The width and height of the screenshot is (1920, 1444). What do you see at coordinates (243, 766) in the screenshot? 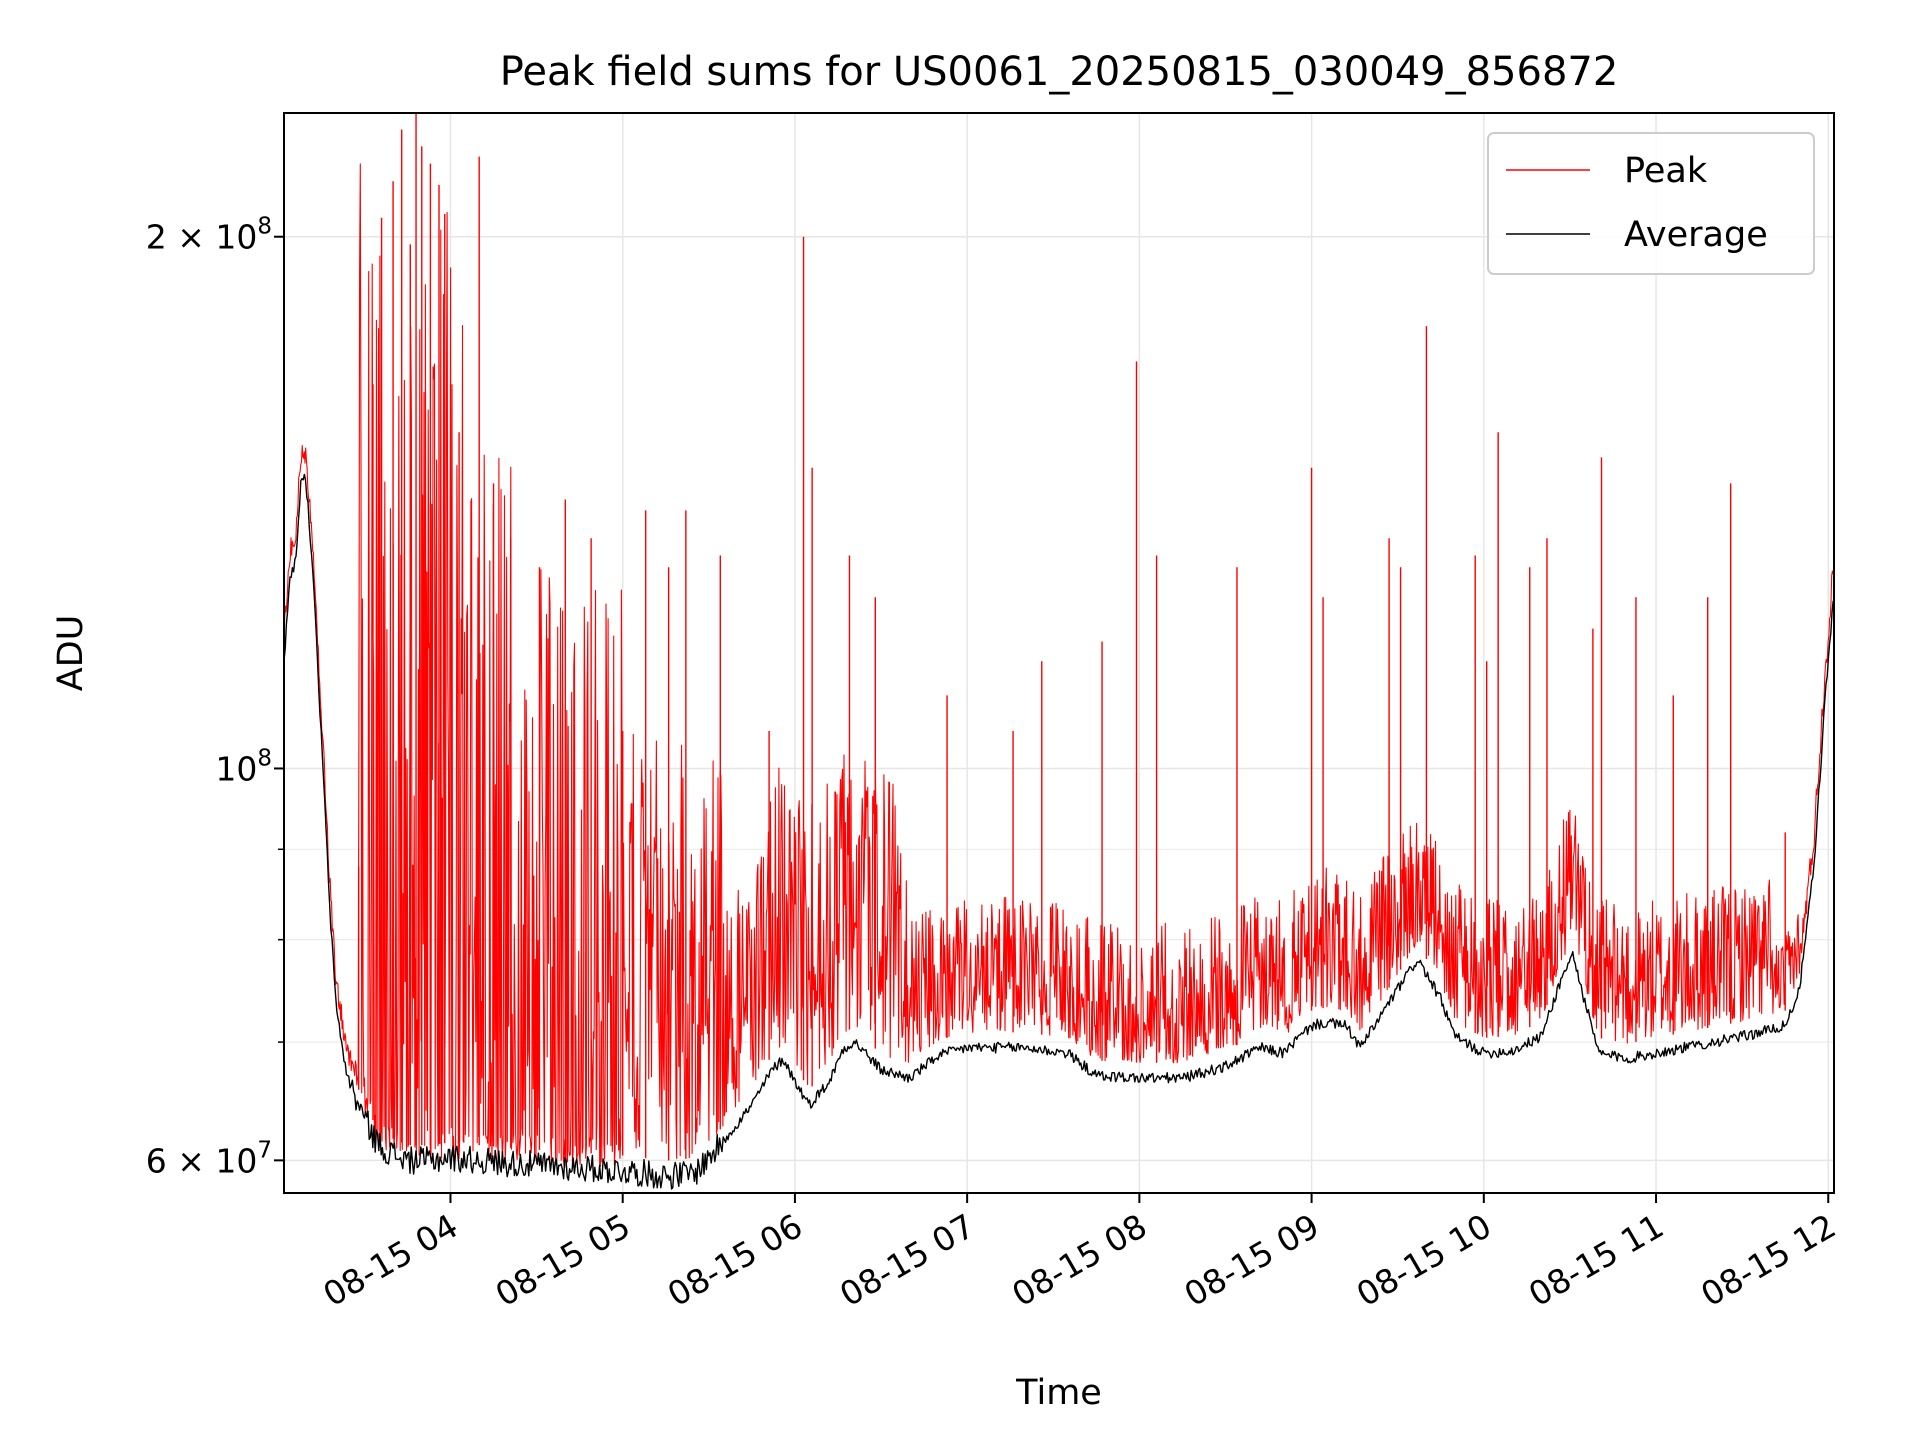
I see `y-tick-label: 108` at bounding box center [243, 766].